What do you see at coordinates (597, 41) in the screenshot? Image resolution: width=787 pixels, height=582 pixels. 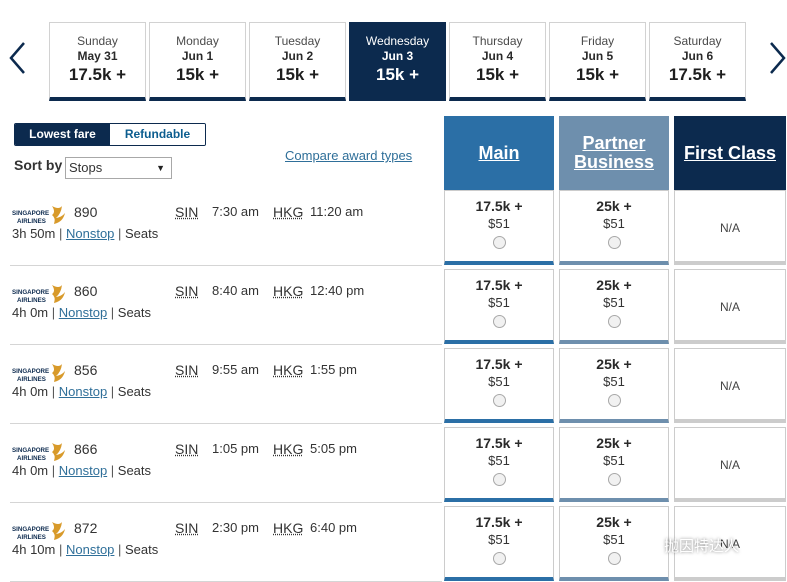 I see `date-tab-dow: Friday` at bounding box center [597, 41].